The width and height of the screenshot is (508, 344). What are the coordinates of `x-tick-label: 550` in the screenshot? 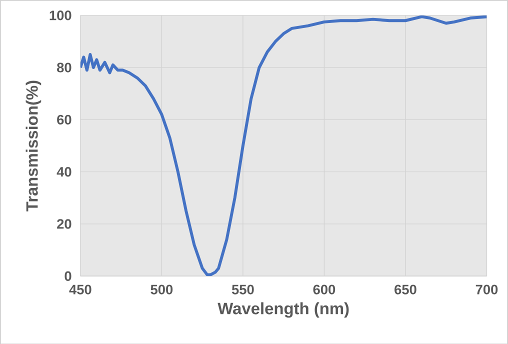 It's located at (243, 289).